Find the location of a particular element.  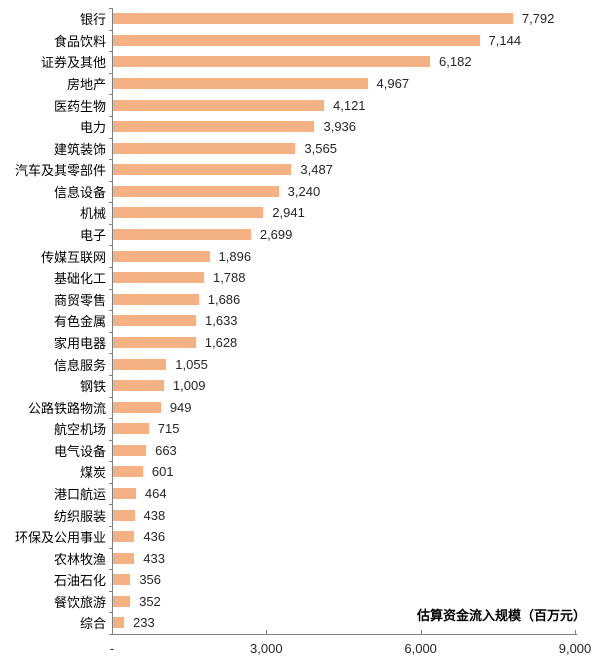

bar-row: 建筑装饰 3,565 is located at coordinates (300, 148).